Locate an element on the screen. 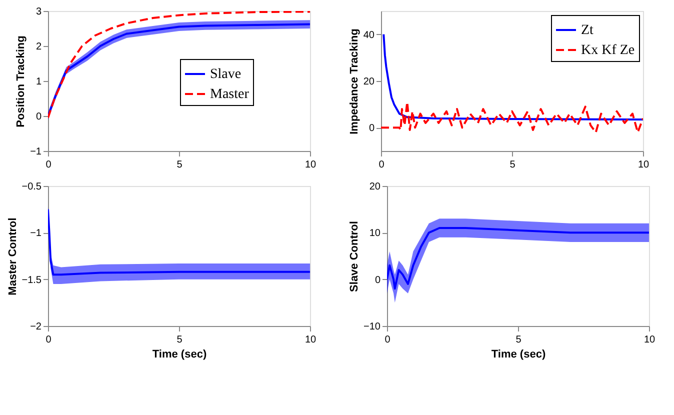 Image resolution: width=674 pixels, height=415 pixels. y-tick-label: −1.5 is located at coordinates (32, 280).